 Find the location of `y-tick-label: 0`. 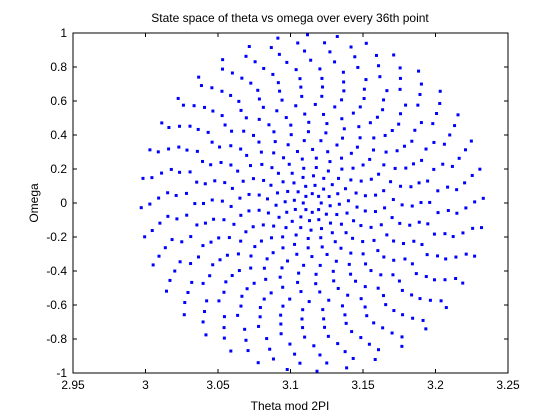

y-tick-label: 0 is located at coordinates (63, 203).